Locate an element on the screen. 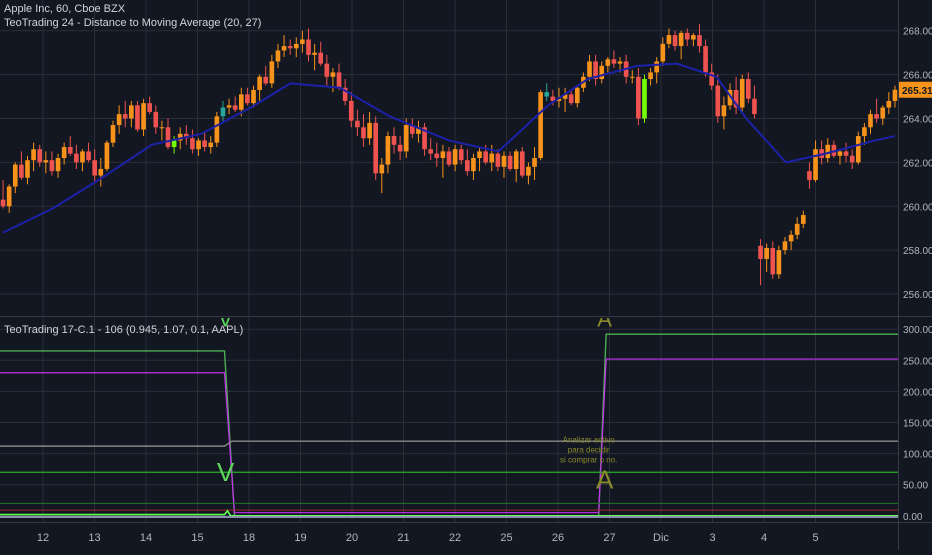 The image size is (932, 555). x-tick-label: 12 is located at coordinates (43, 538).